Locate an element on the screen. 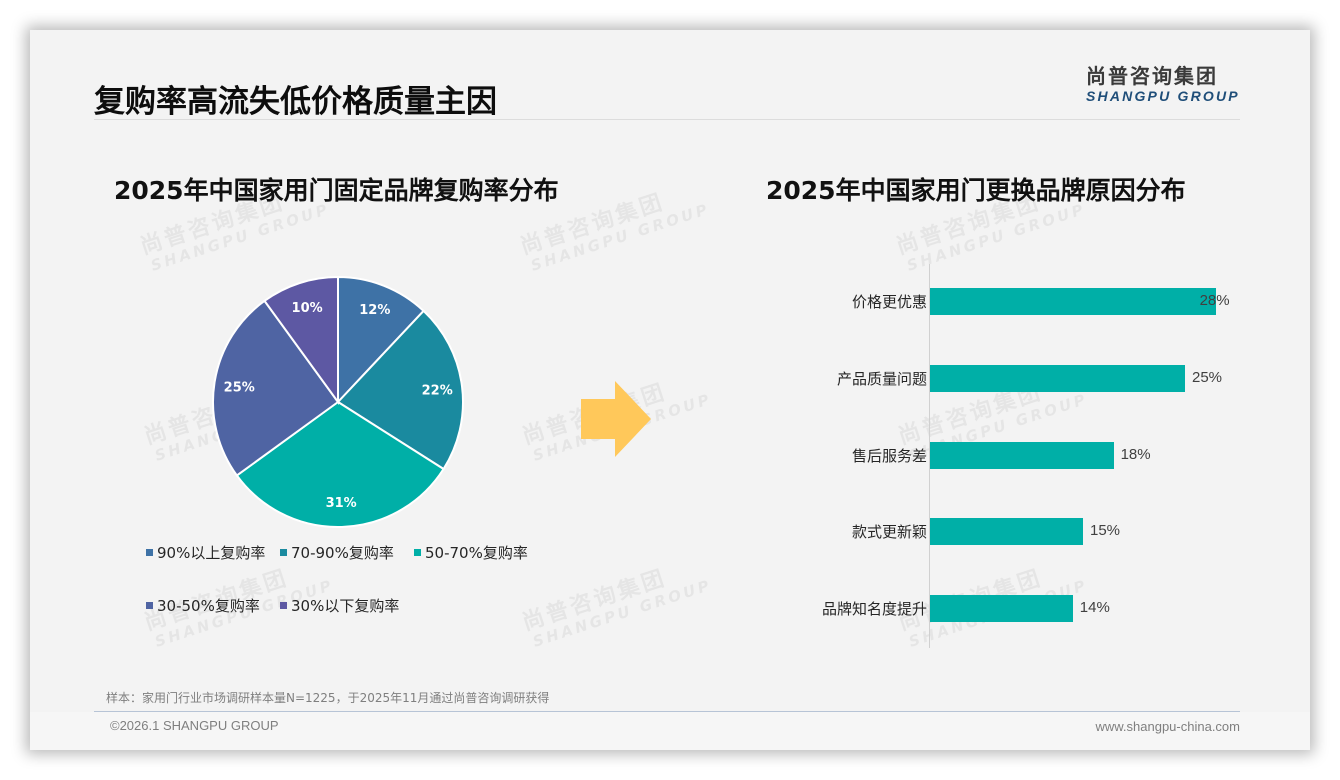  legend-item: 30%以下复购率 is located at coordinates (339, 605).